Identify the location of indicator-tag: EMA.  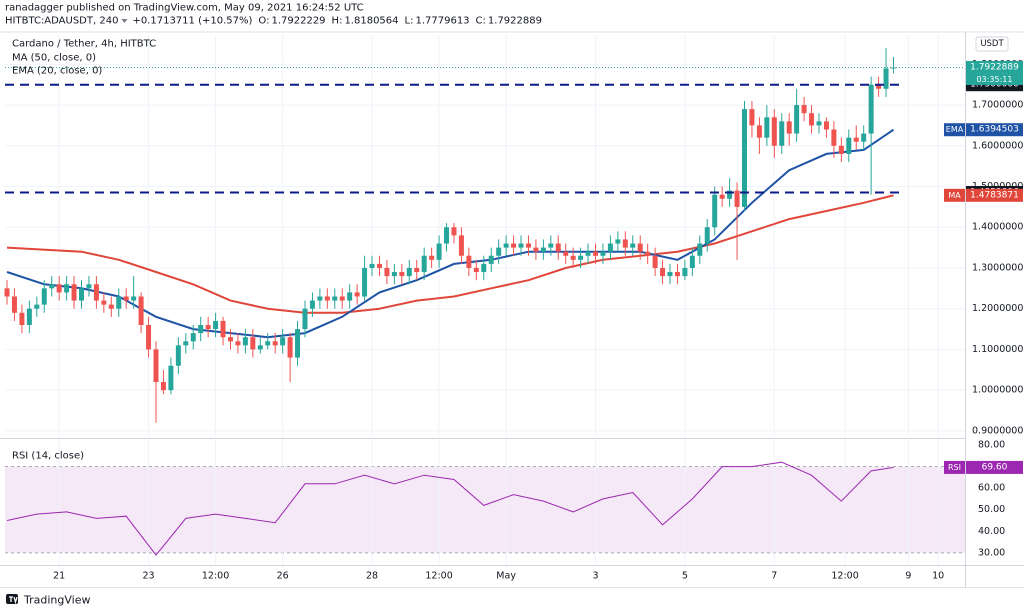
(955, 129).